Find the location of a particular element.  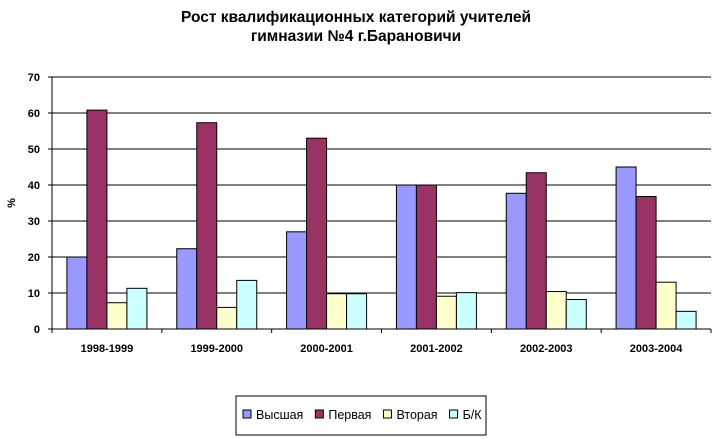

y-tick-label: 30 is located at coordinates (34, 222).